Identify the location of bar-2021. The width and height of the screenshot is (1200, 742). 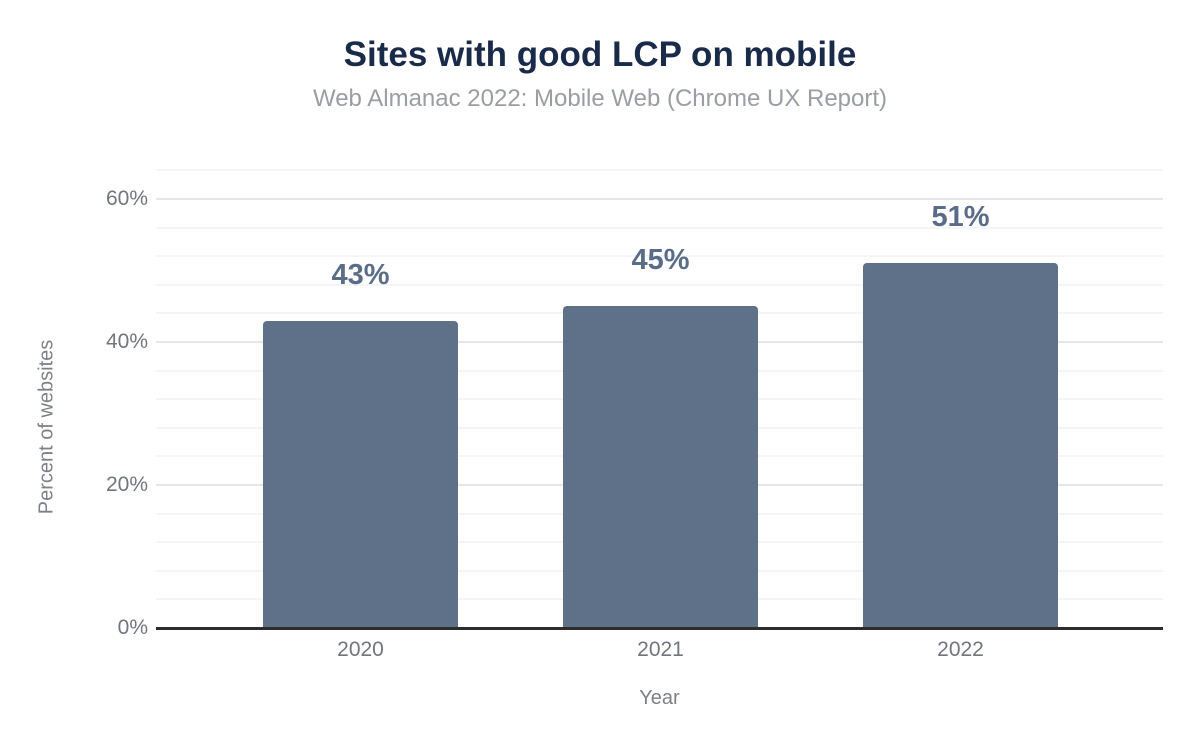
(660, 467).